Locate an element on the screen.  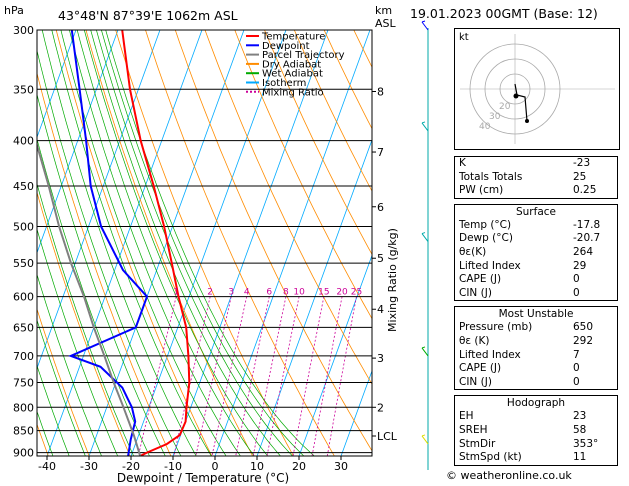
x-tick-label: -30 is located at coordinates (89, 466).